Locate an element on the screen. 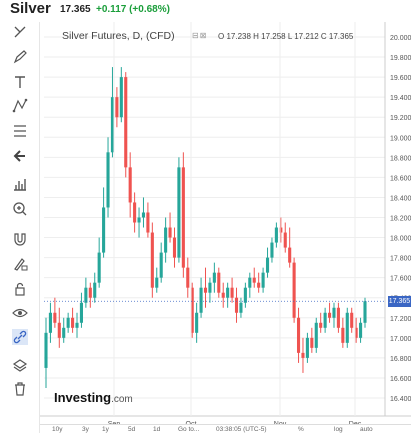  header: Silver 17.365 +0.117 (+0.68%) is located at coordinates (205, 11).